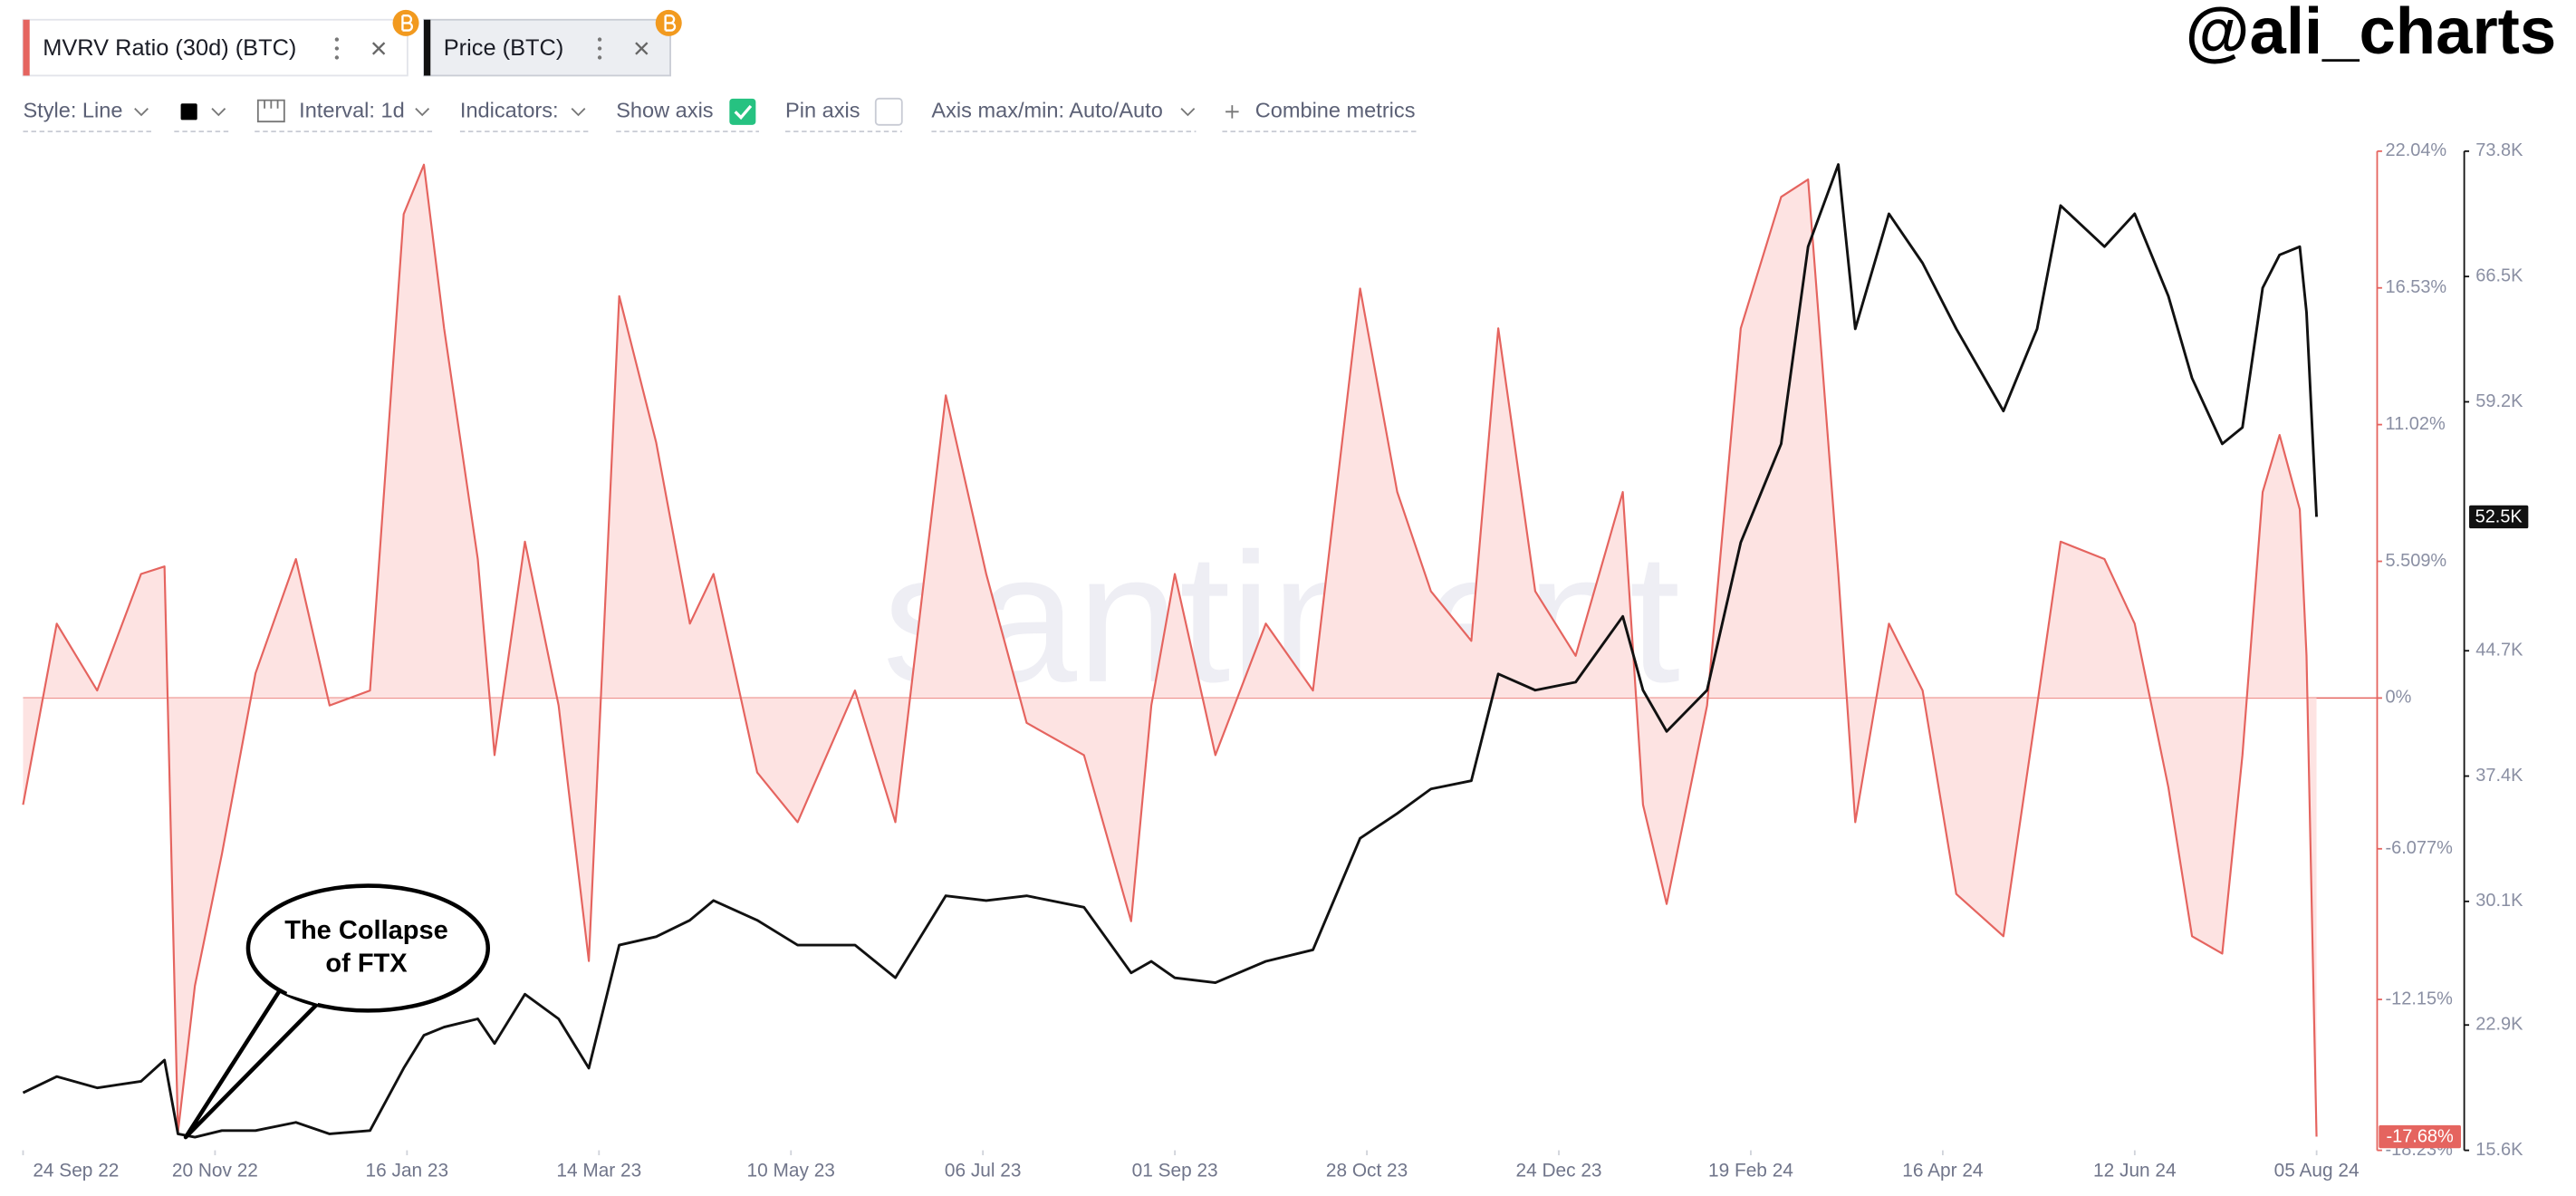 This screenshot has width=2576, height=1196. Describe the element at coordinates (270, 111) in the screenshot. I see `interval-icon` at that location.